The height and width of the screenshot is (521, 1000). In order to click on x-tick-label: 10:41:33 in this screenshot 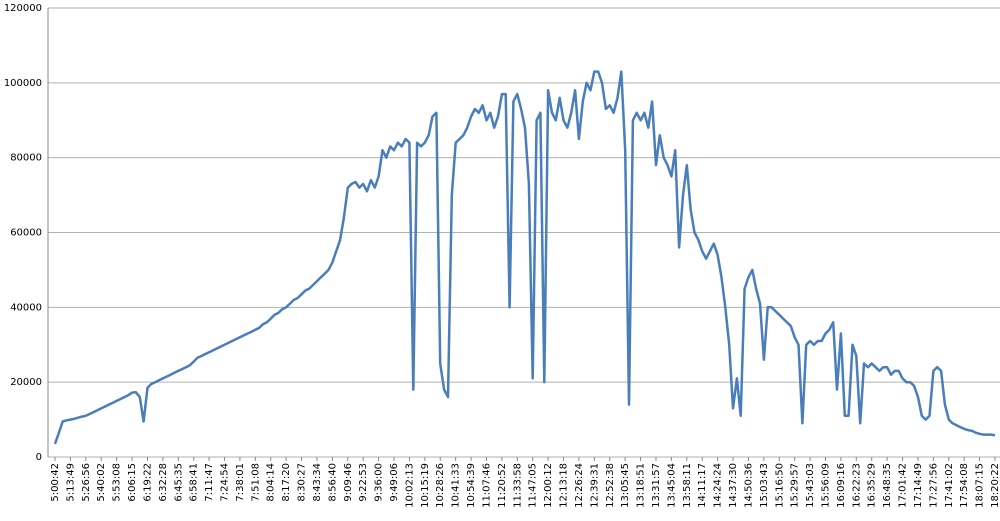, I will do `click(456, 485)`.